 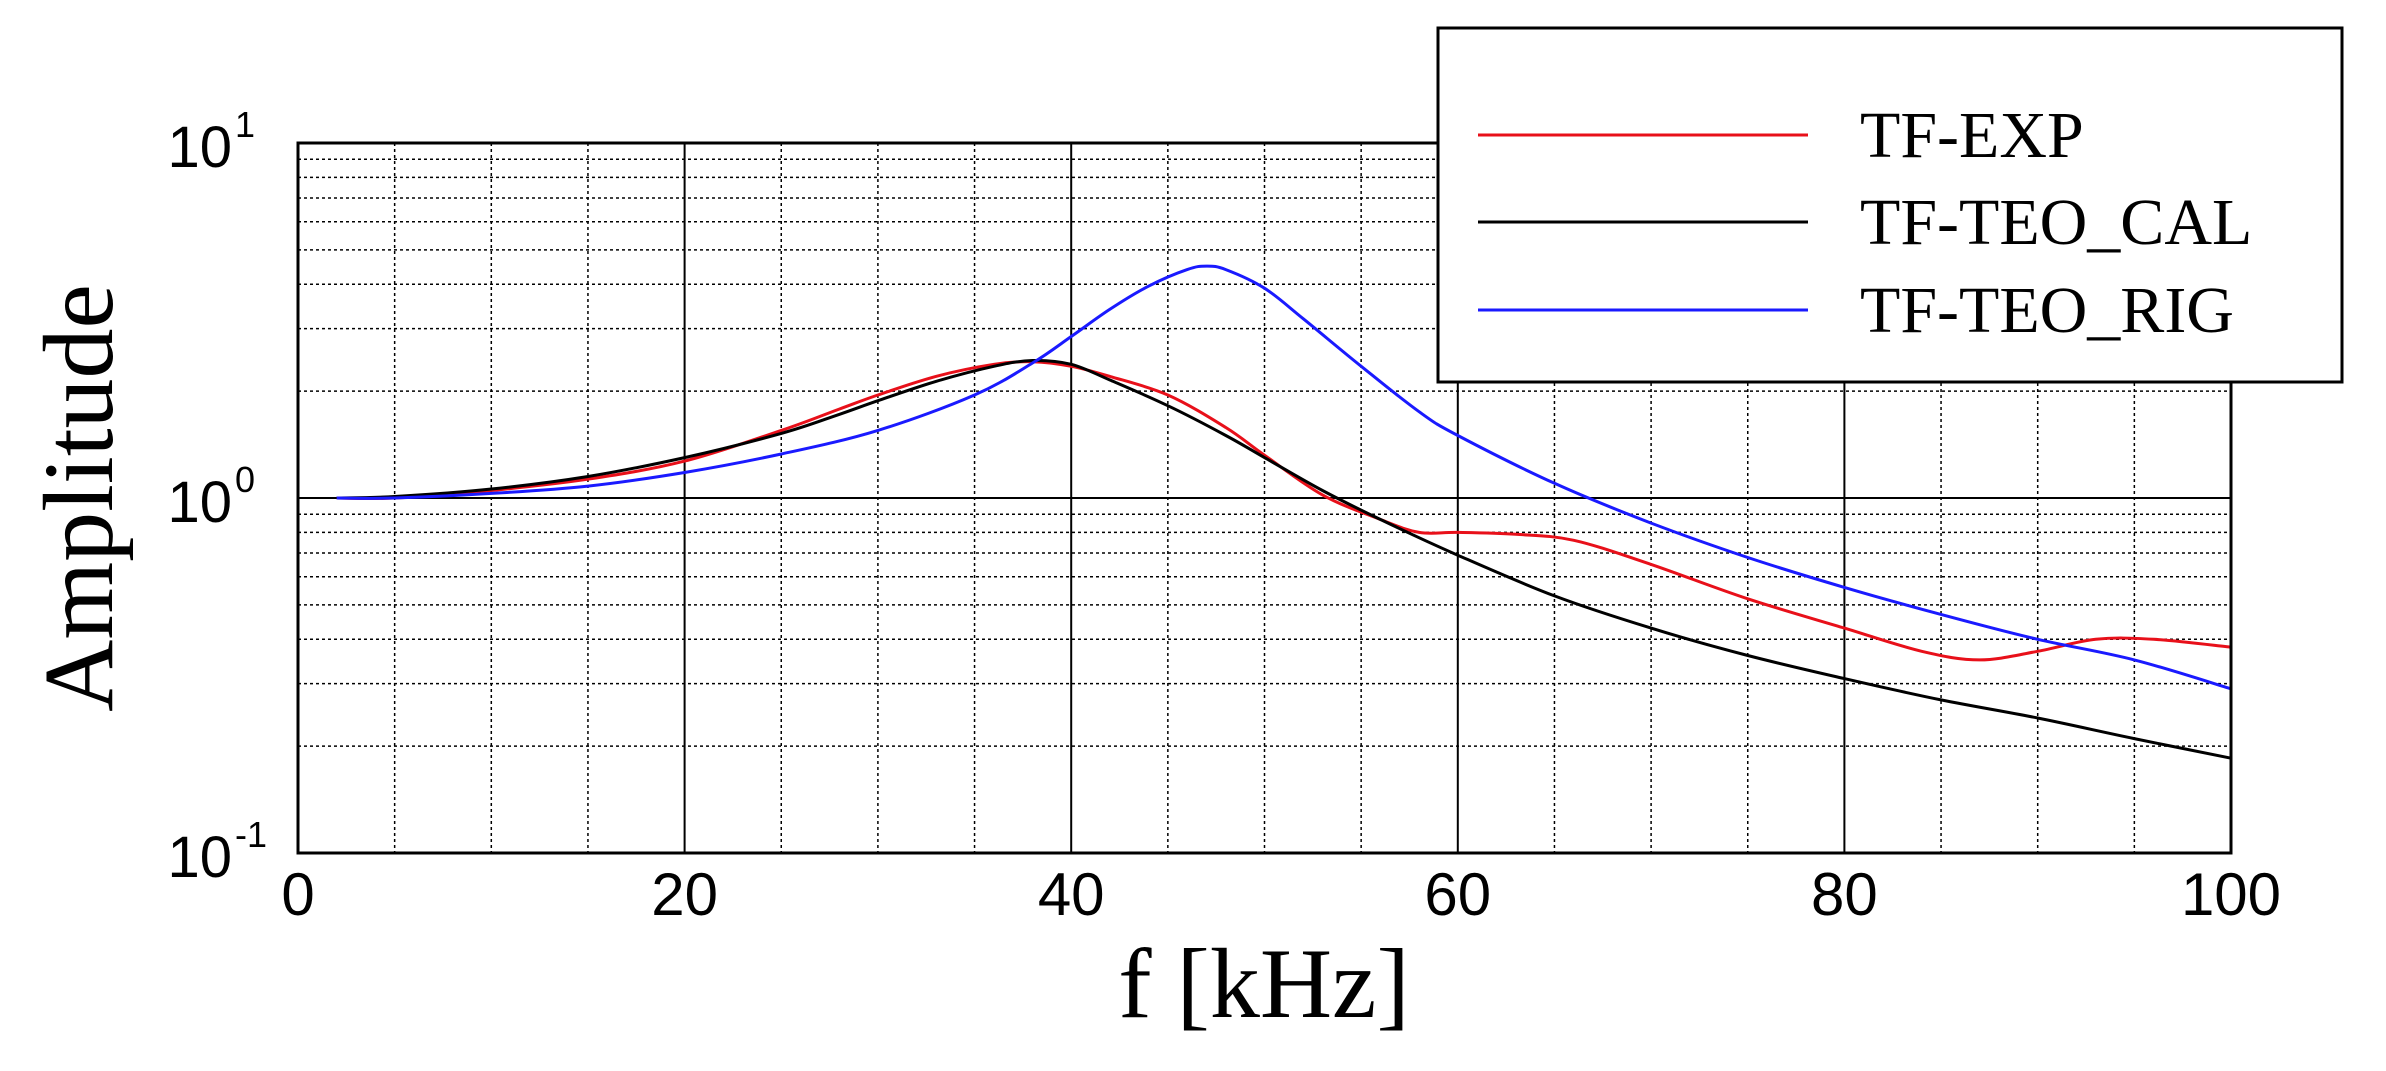 What do you see at coordinates (2047, 310) in the screenshot?
I see `legend-label: TF-TEO_RIG` at bounding box center [2047, 310].